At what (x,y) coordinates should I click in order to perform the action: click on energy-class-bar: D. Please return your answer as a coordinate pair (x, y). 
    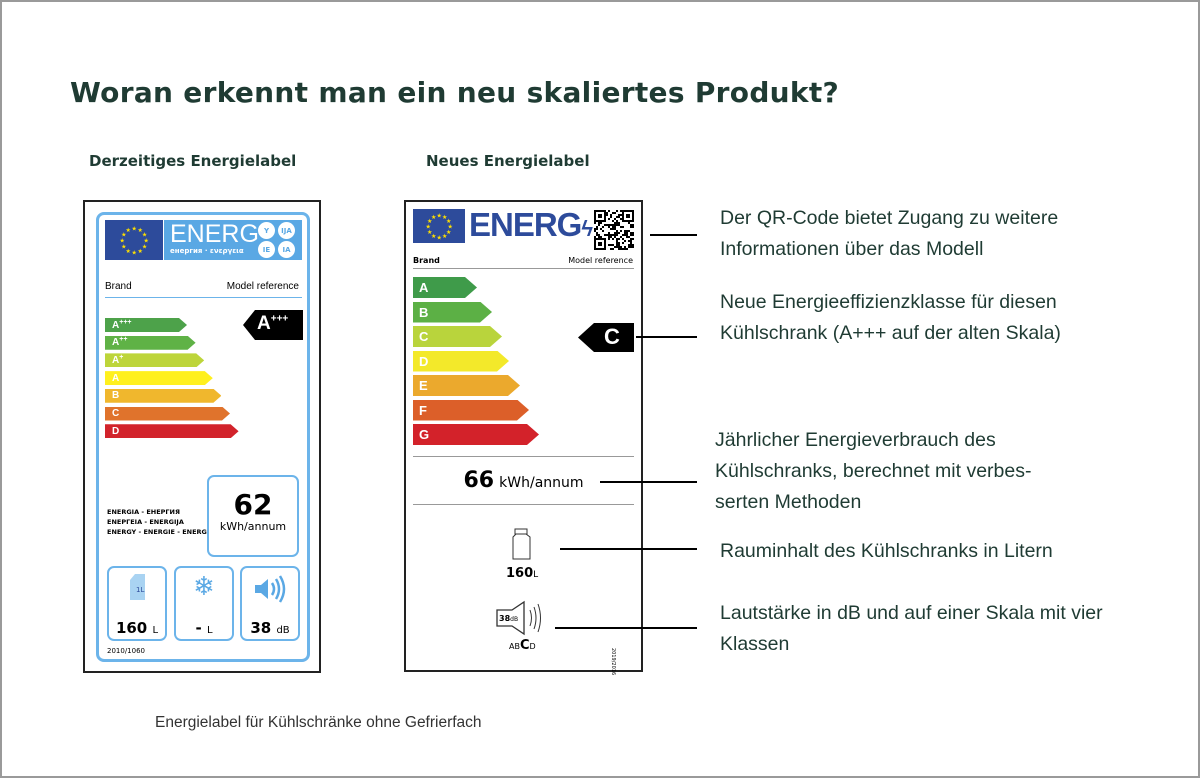
    Looking at the image, I should click on (172, 431).